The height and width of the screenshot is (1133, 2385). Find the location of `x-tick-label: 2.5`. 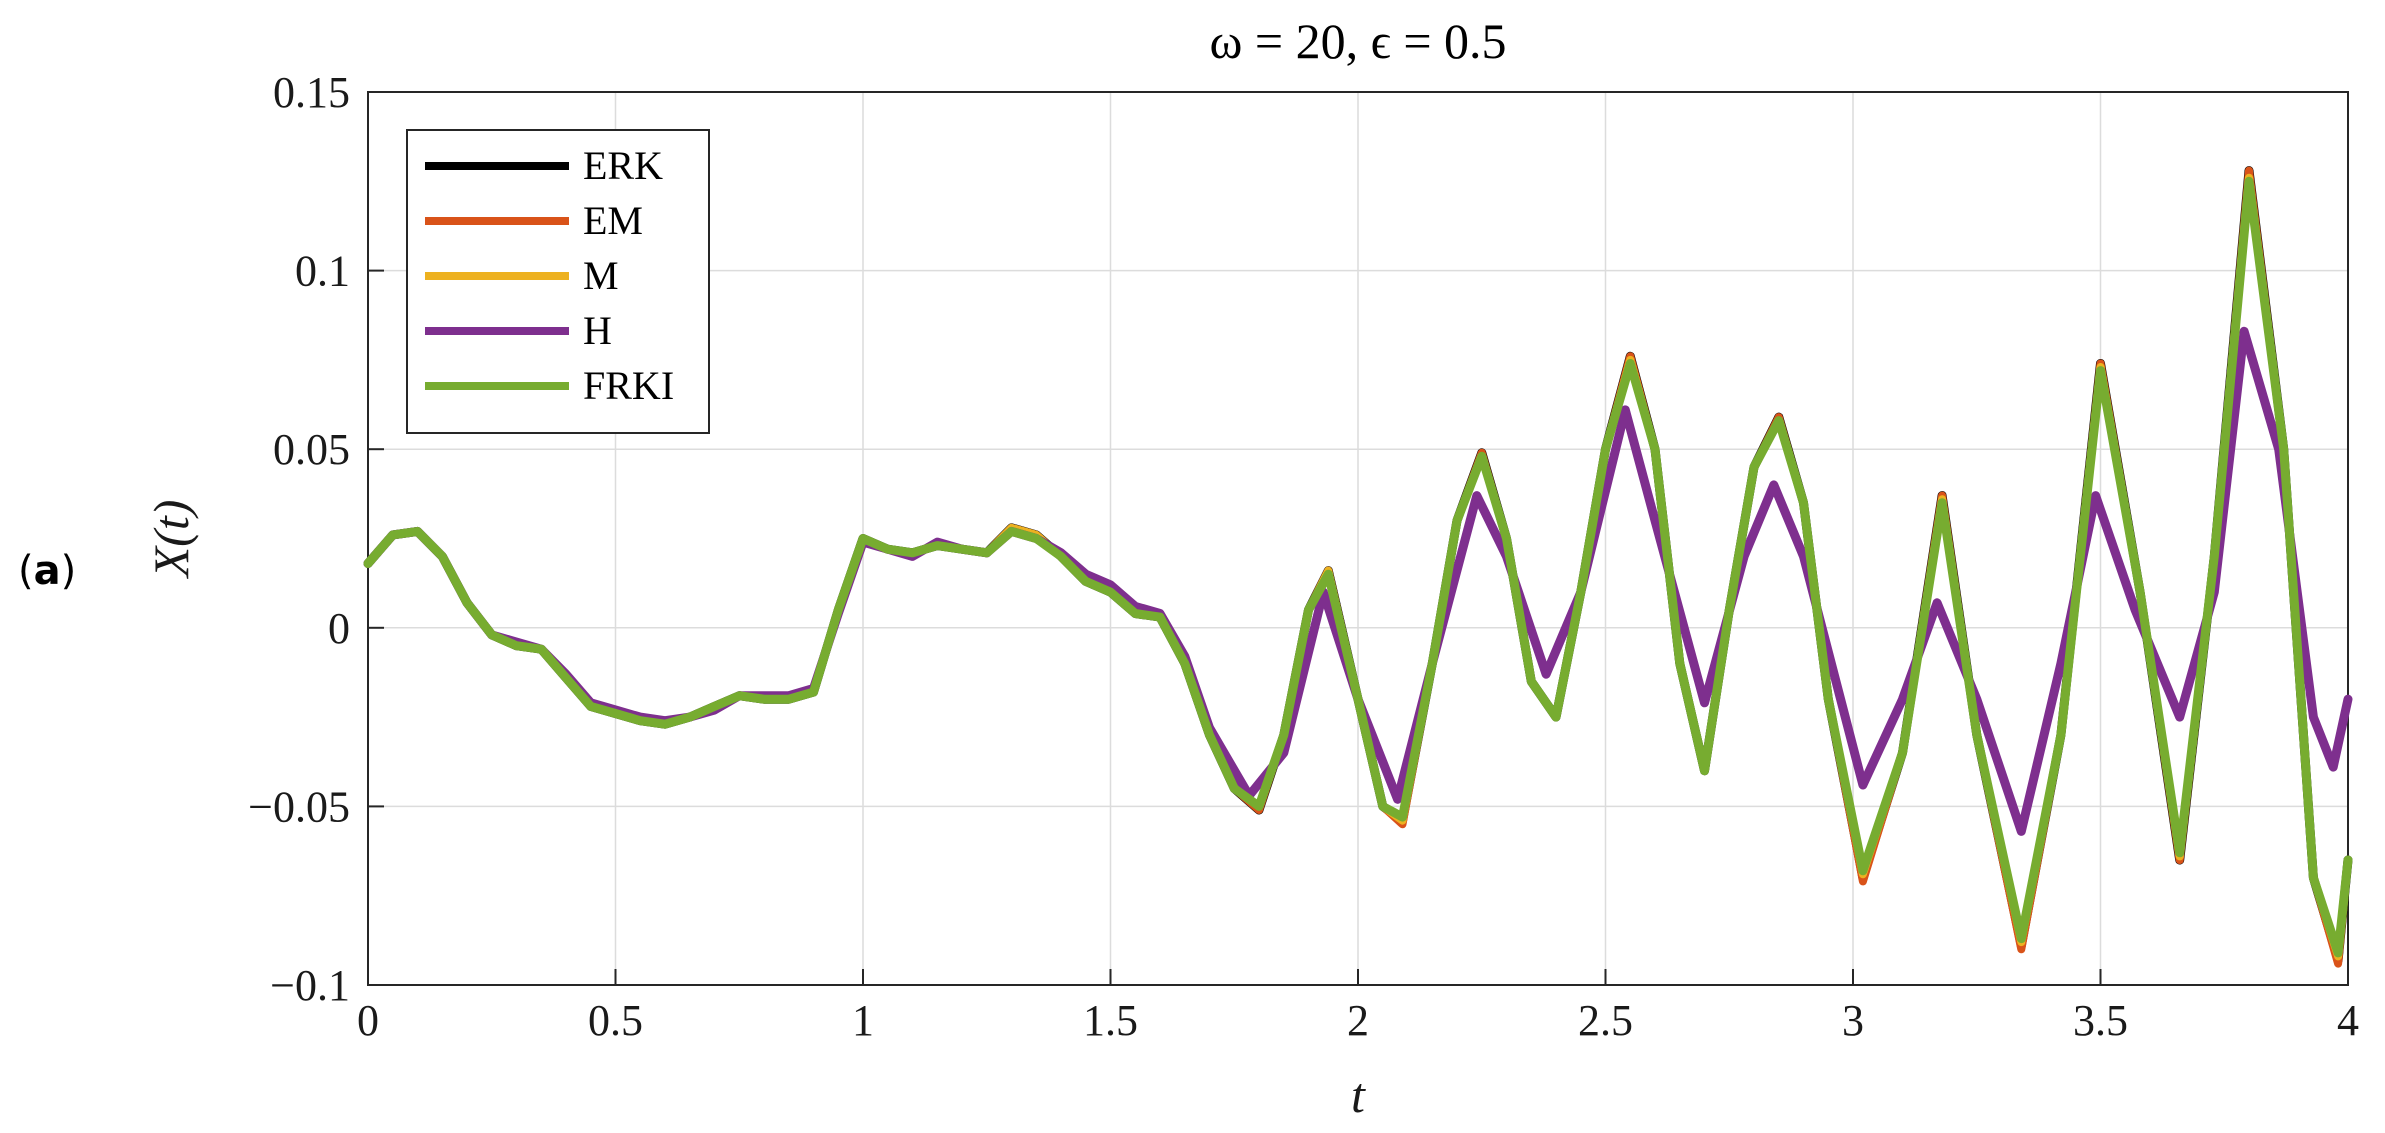

x-tick-label: 2.5 is located at coordinates (1605, 1020).